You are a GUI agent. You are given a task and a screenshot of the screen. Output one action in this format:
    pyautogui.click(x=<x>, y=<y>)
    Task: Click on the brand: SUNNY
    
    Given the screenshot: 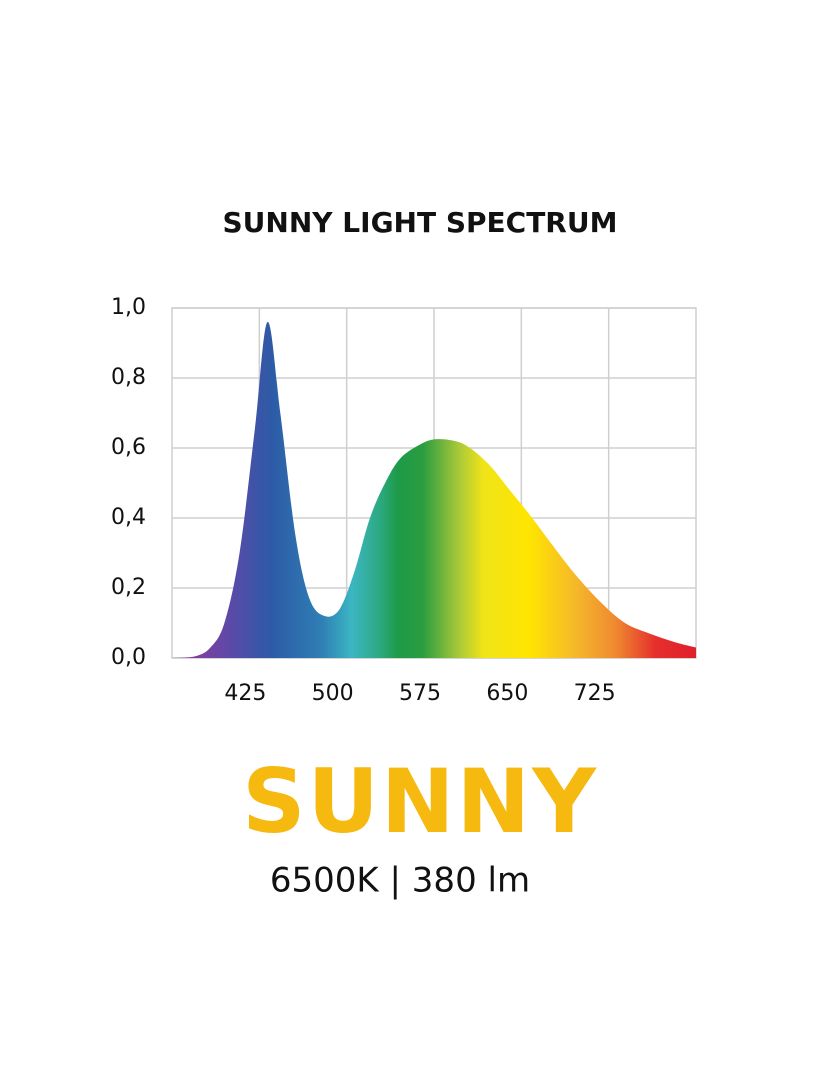 What is the action you would take?
    pyautogui.click(x=420, y=801)
    